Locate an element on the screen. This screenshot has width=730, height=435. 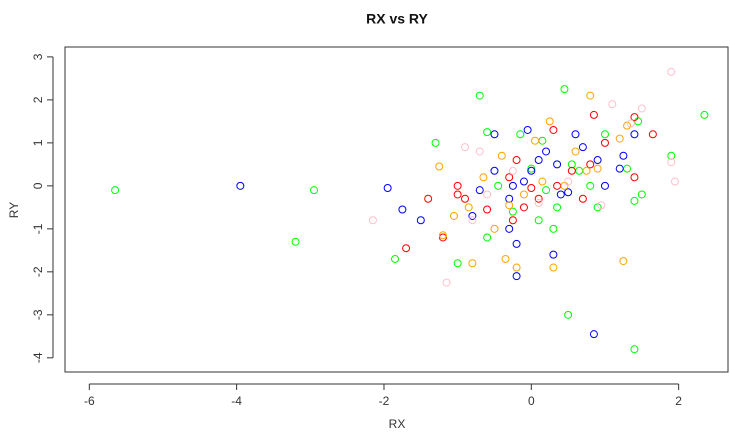
x-tick-label: 0 is located at coordinates (531, 401).